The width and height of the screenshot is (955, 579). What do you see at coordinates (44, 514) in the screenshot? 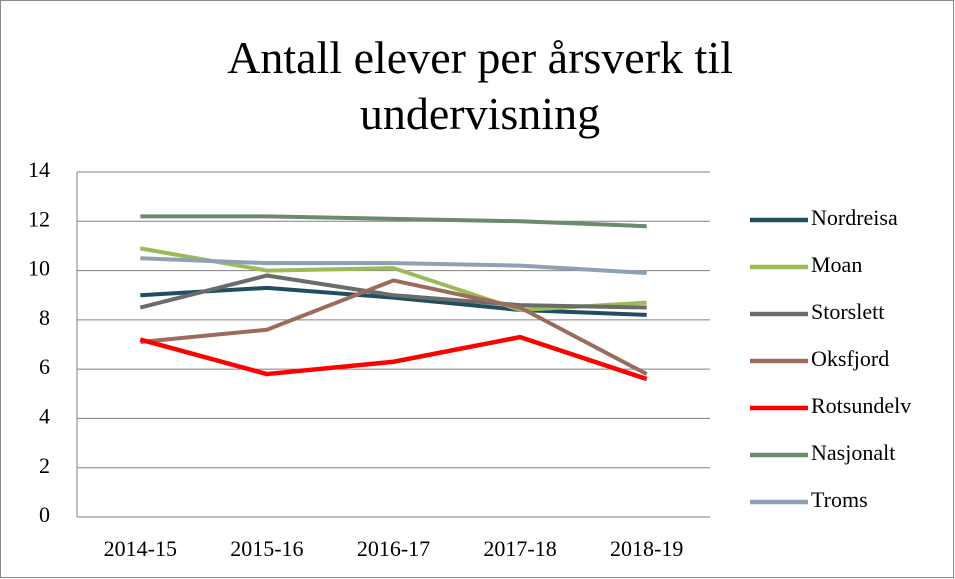
I see `y-tick-label: 0` at bounding box center [44, 514].